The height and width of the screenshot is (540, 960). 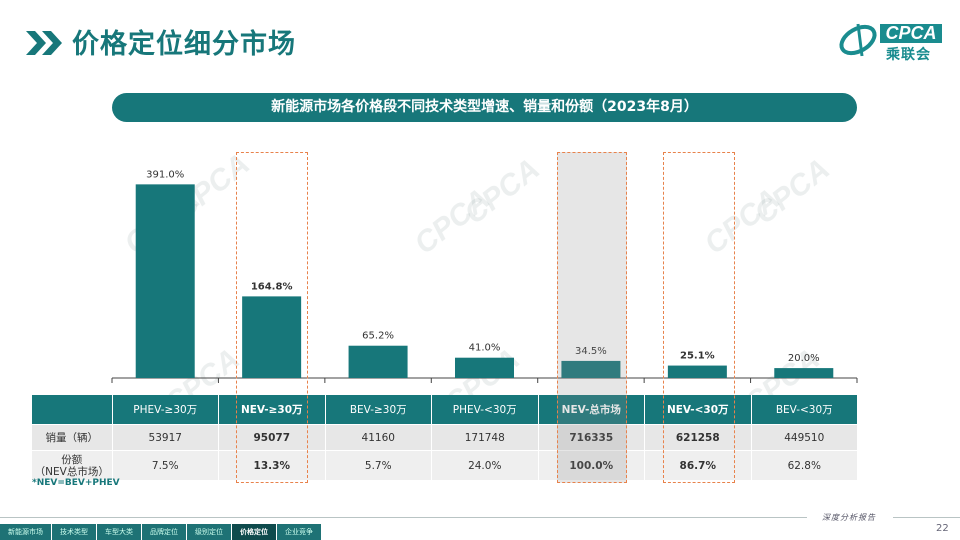 I want to click on nev-definition-note: *NEV=BEV+PHEV, so click(x=76, y=483).